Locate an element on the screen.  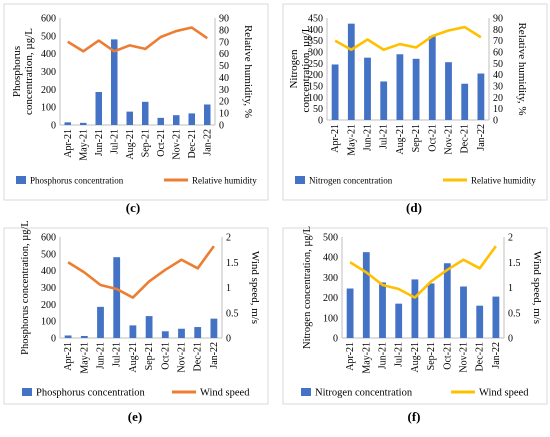
y-axis-title: Nitrogen is located at coordinates (294, 69).